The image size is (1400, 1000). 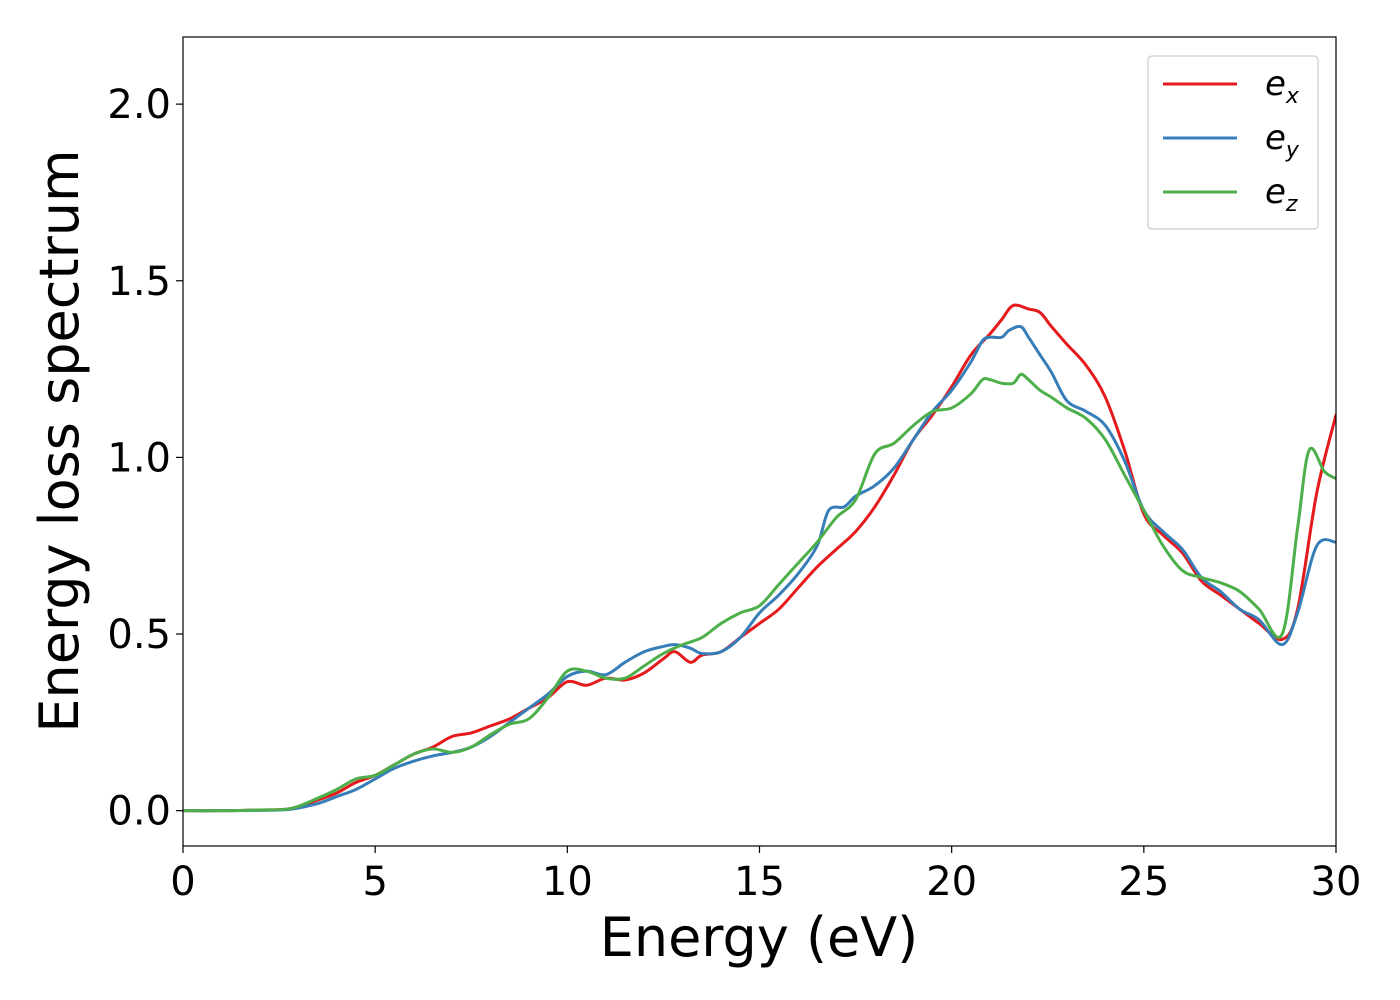 I want to click on x-tick-label: 20, so click(x=951, y=882).